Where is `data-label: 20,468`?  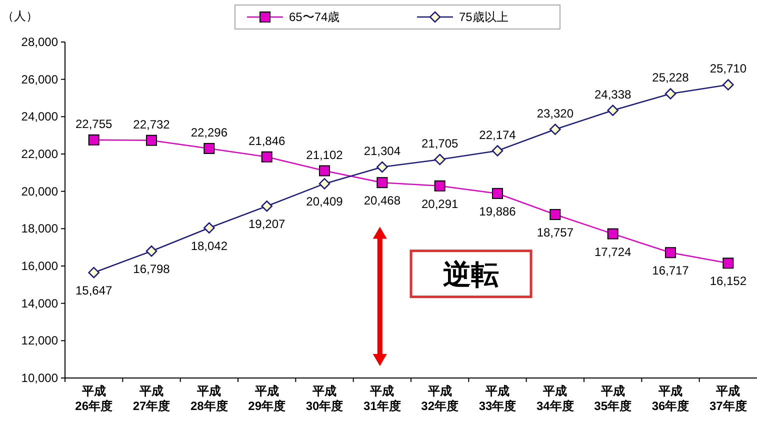 data-label: 20,468 is located at coordinates (382, 201).